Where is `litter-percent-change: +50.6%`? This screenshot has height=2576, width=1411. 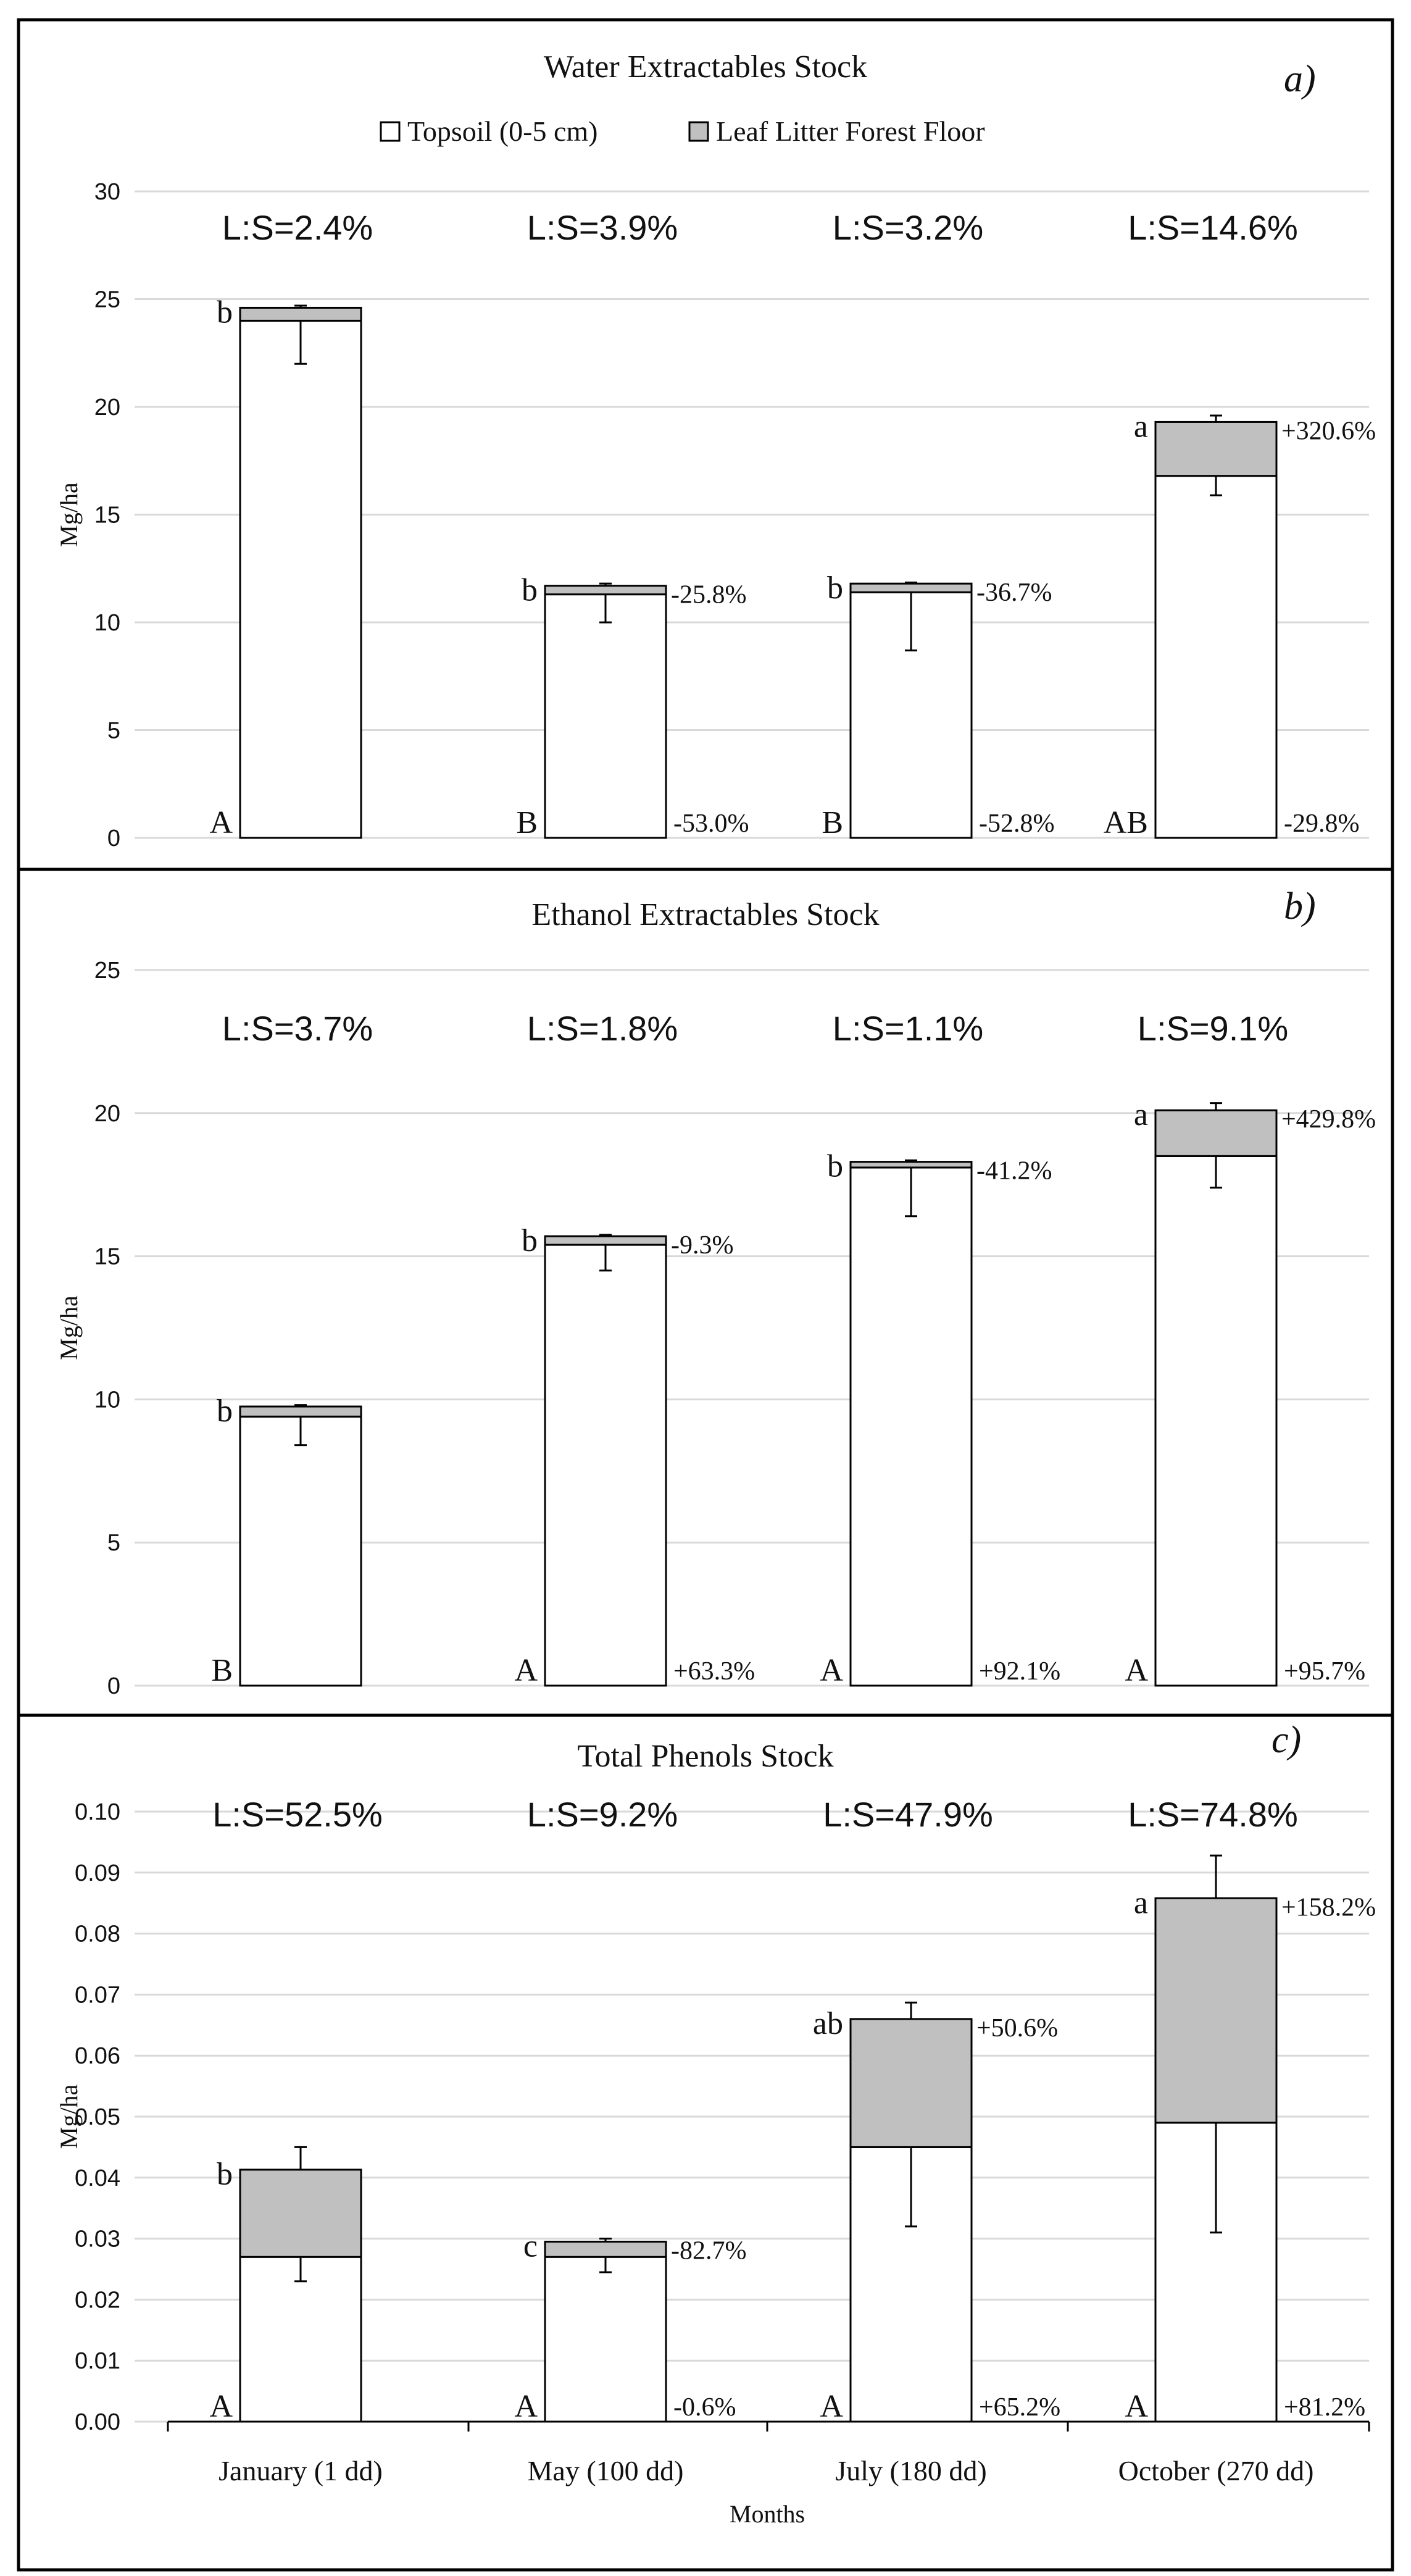 litter-percent-change: +50.6% is located at coordinates (1017, 2028).